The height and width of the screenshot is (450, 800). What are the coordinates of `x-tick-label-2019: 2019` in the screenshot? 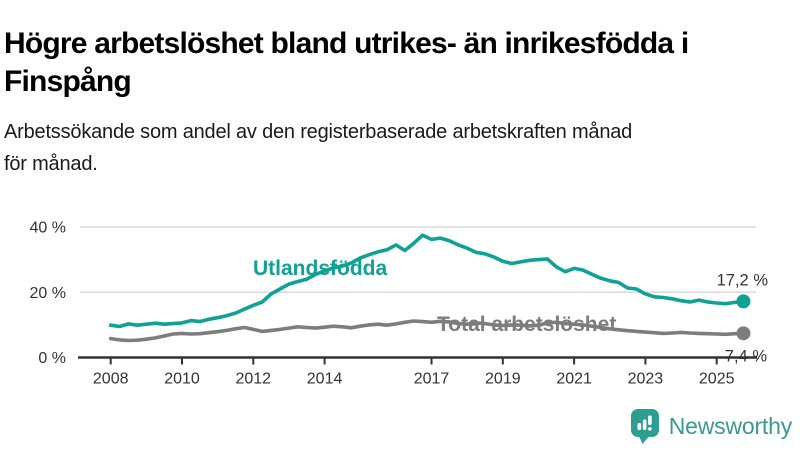 It's located at (503, 379).